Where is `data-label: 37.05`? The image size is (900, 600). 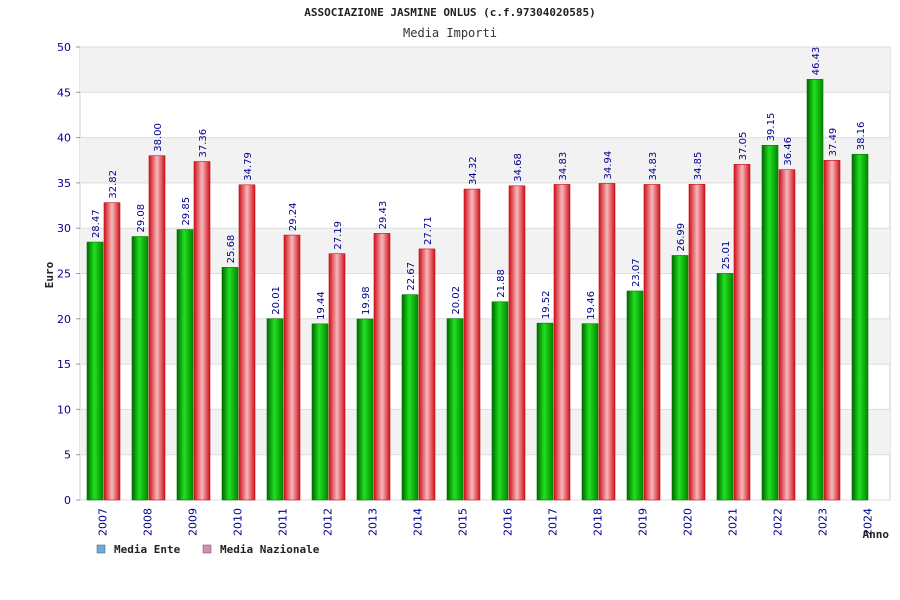 data-label: 37.05 is located at coordinates (743, 146).